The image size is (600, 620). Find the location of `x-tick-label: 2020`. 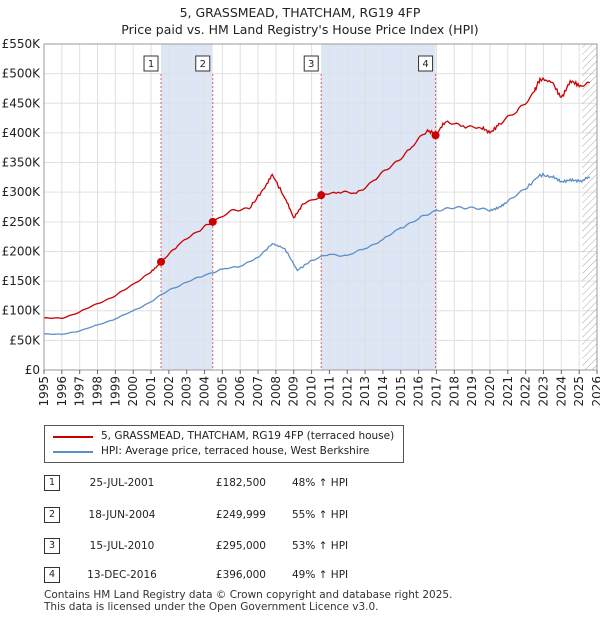

x-tick-label: 2020 is located at coordinates (490, 391).